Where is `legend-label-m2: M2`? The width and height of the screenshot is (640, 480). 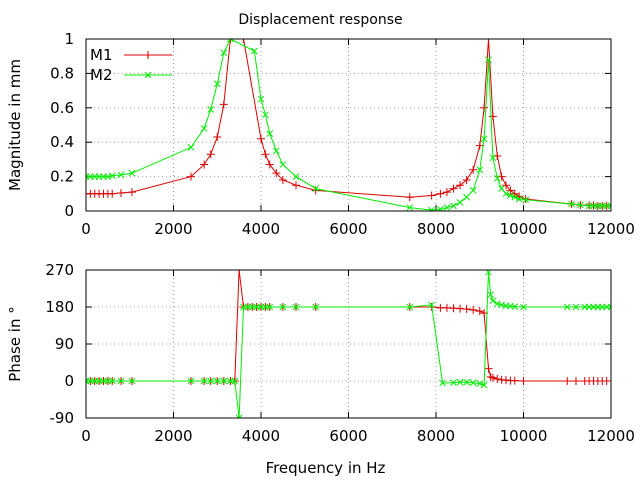 legend-label-m2: M2 is located at coordinates (101, 75).